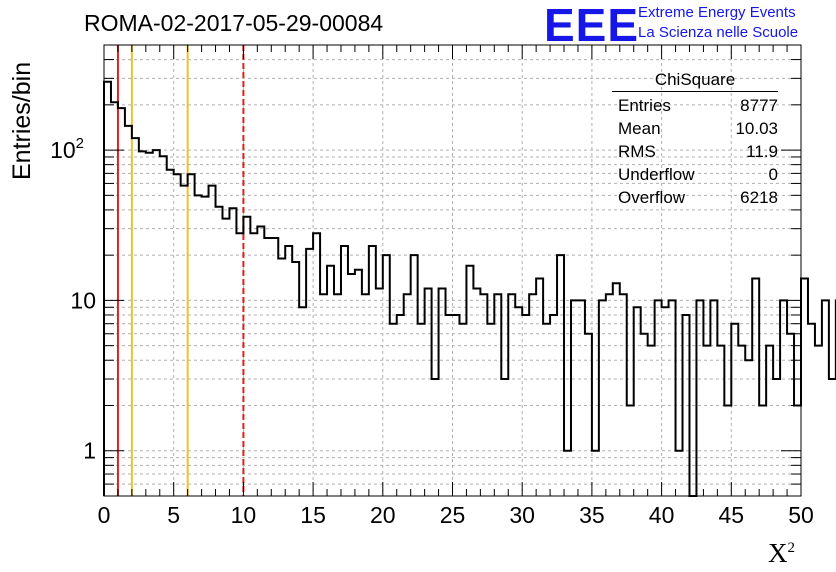 This screenshot has height=572, width=836. Describe the element at coordinates (695, 128) in the screenshot. I see `stats-row-mean: Mean 10.03` at that location.